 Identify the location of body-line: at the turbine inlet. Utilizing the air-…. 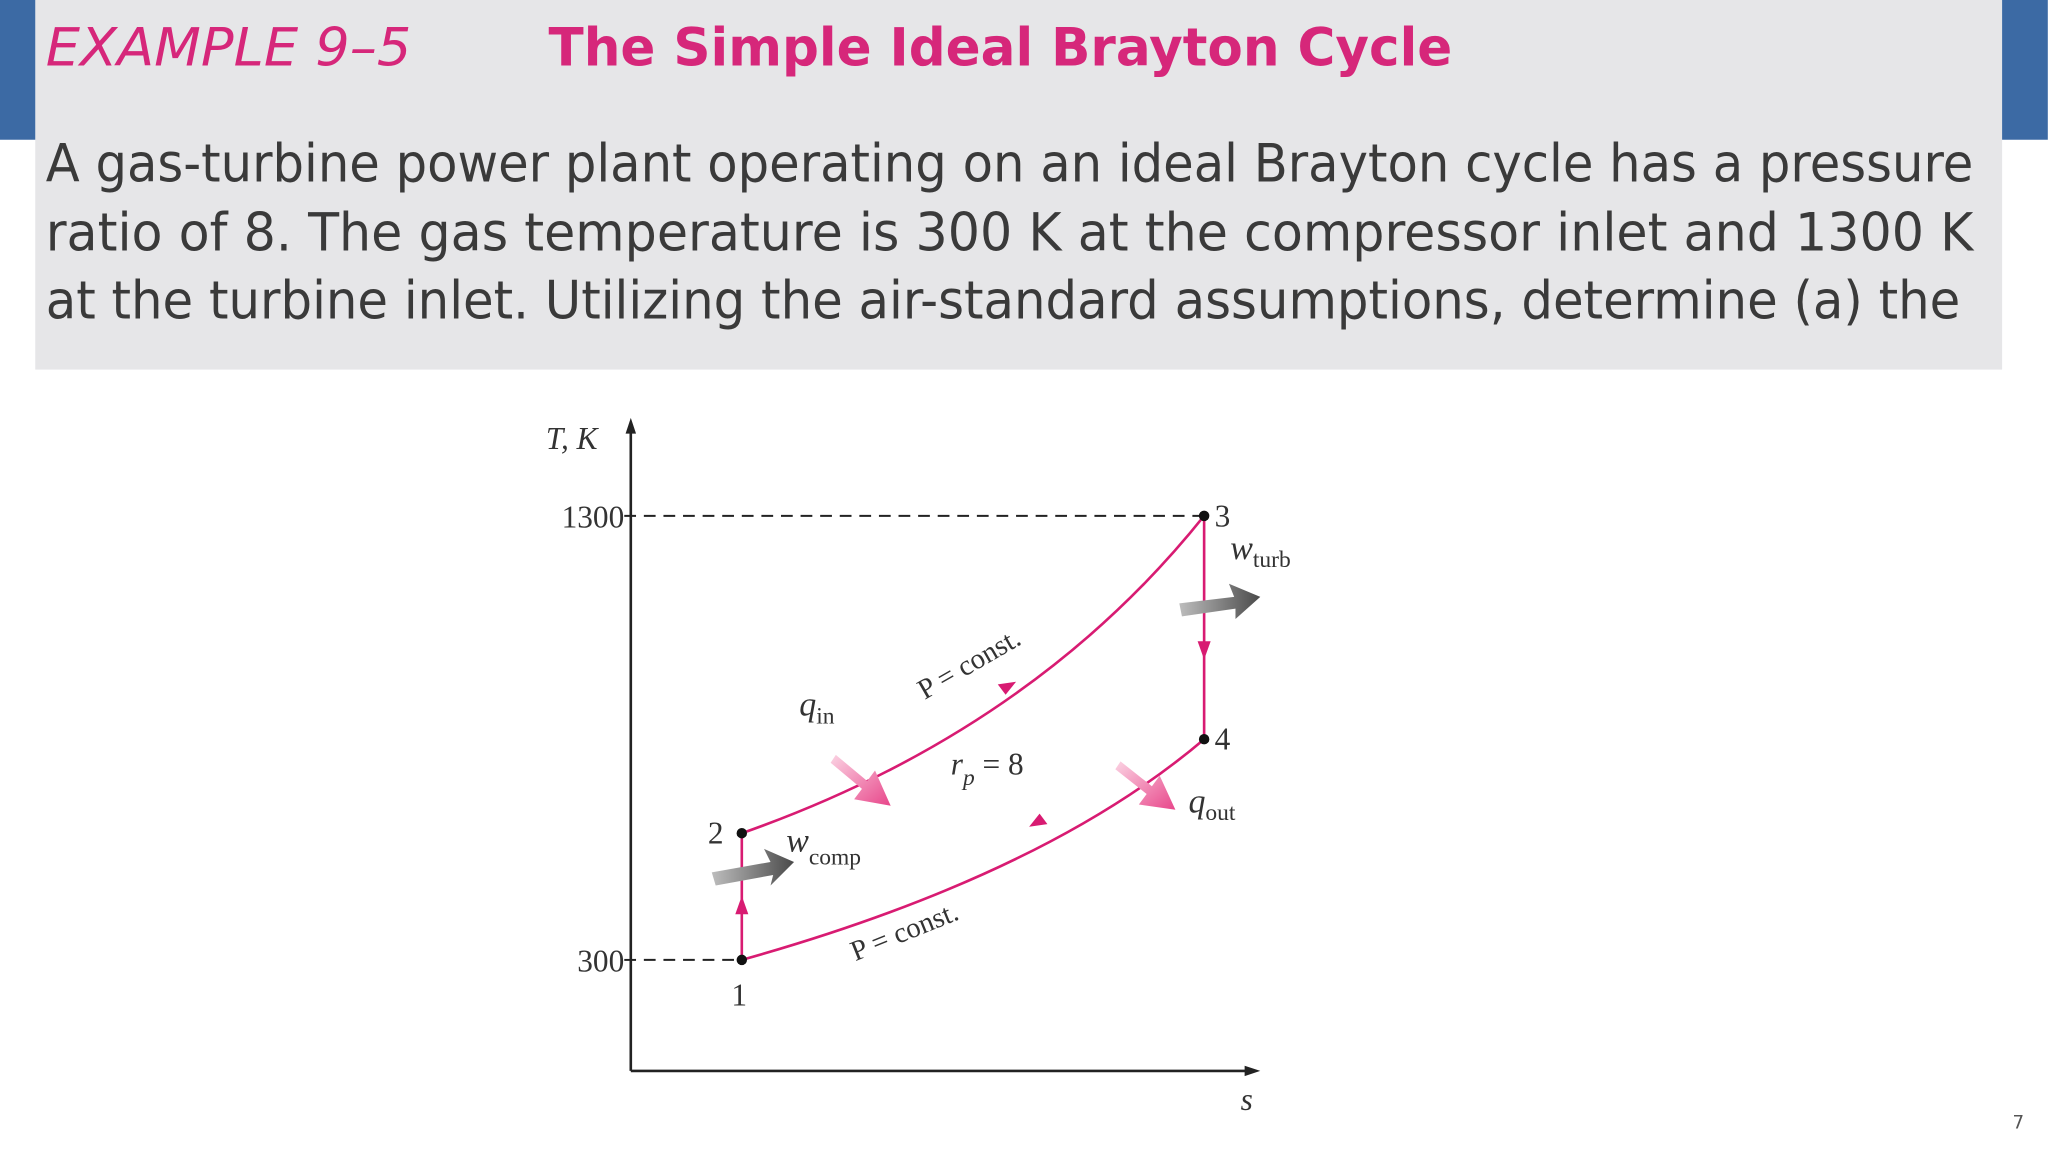
(1003, 302).